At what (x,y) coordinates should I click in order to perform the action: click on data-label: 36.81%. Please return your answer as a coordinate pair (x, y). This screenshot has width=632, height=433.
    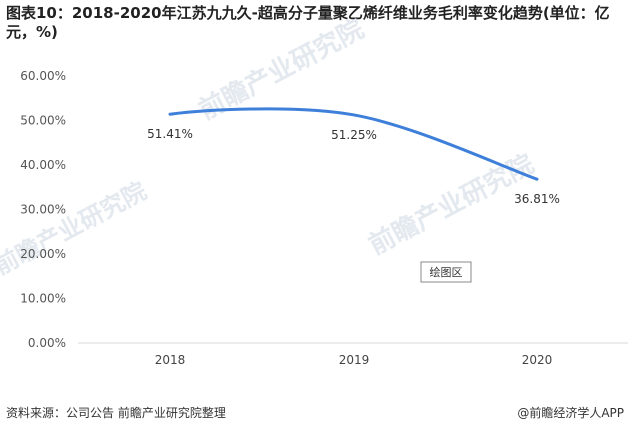
    Looking at the image, I should click on (537, 199).